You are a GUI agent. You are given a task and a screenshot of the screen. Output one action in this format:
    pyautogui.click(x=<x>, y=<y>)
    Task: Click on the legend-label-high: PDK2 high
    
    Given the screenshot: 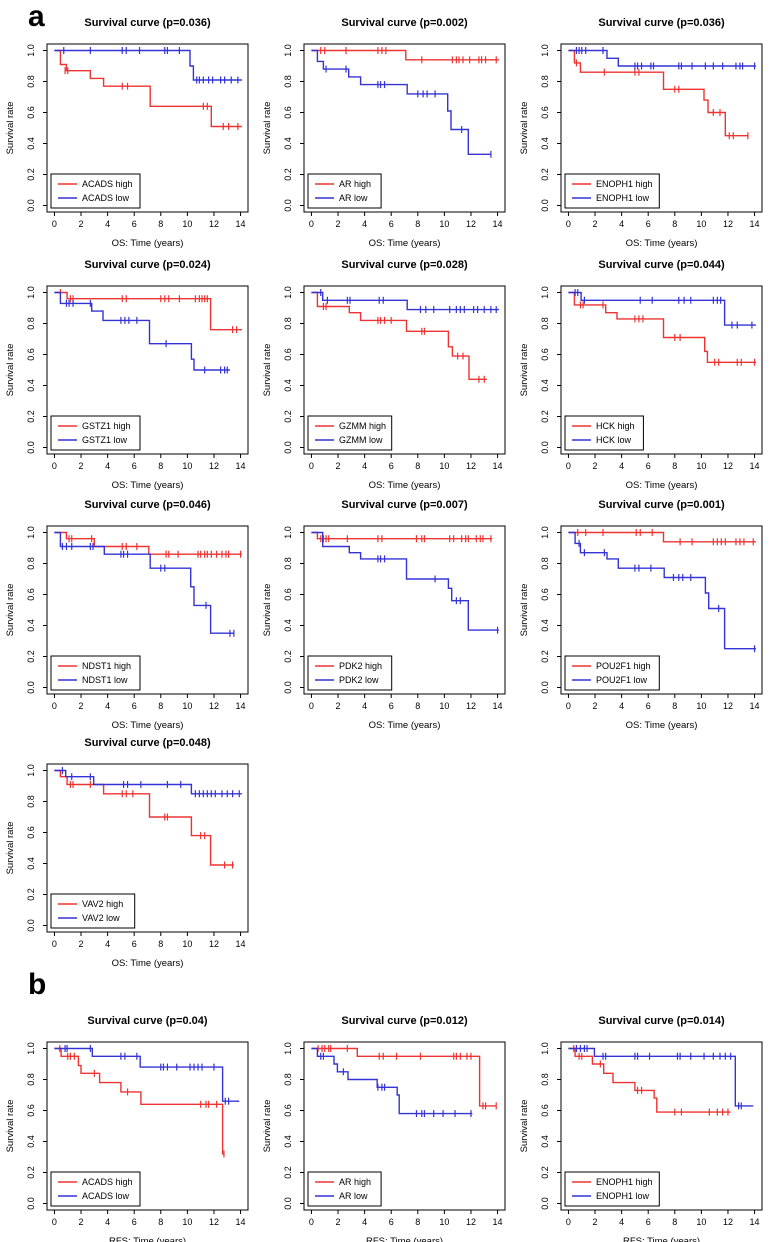 What is the action you would take?
    pyautogui.click(x=360, y=666)
    